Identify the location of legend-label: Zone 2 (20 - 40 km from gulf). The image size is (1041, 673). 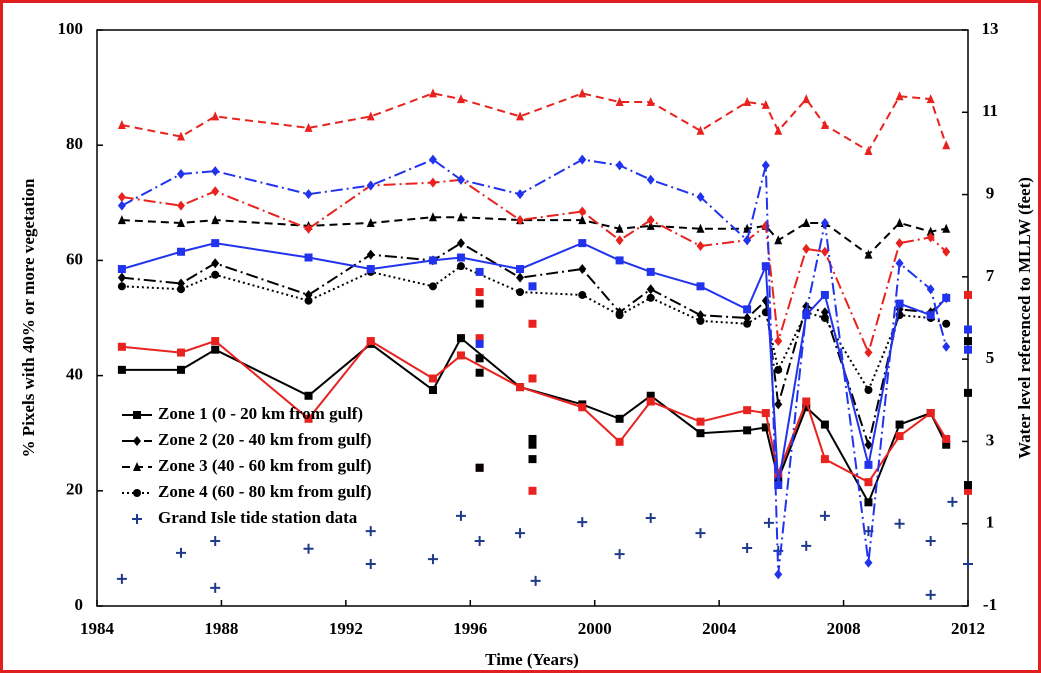
(265, 439).